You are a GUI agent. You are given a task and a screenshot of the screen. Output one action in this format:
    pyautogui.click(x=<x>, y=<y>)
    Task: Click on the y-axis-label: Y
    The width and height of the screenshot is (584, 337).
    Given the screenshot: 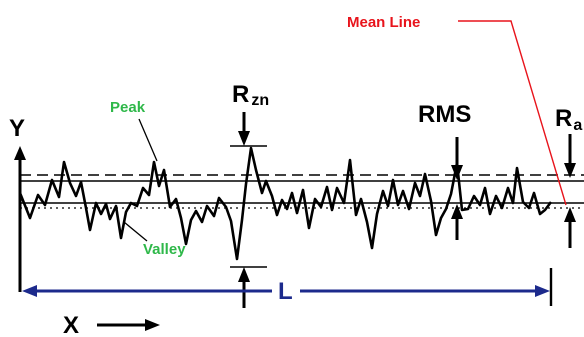 What is the action you would take?
    pyautogui.click(x=17, y=128)
    